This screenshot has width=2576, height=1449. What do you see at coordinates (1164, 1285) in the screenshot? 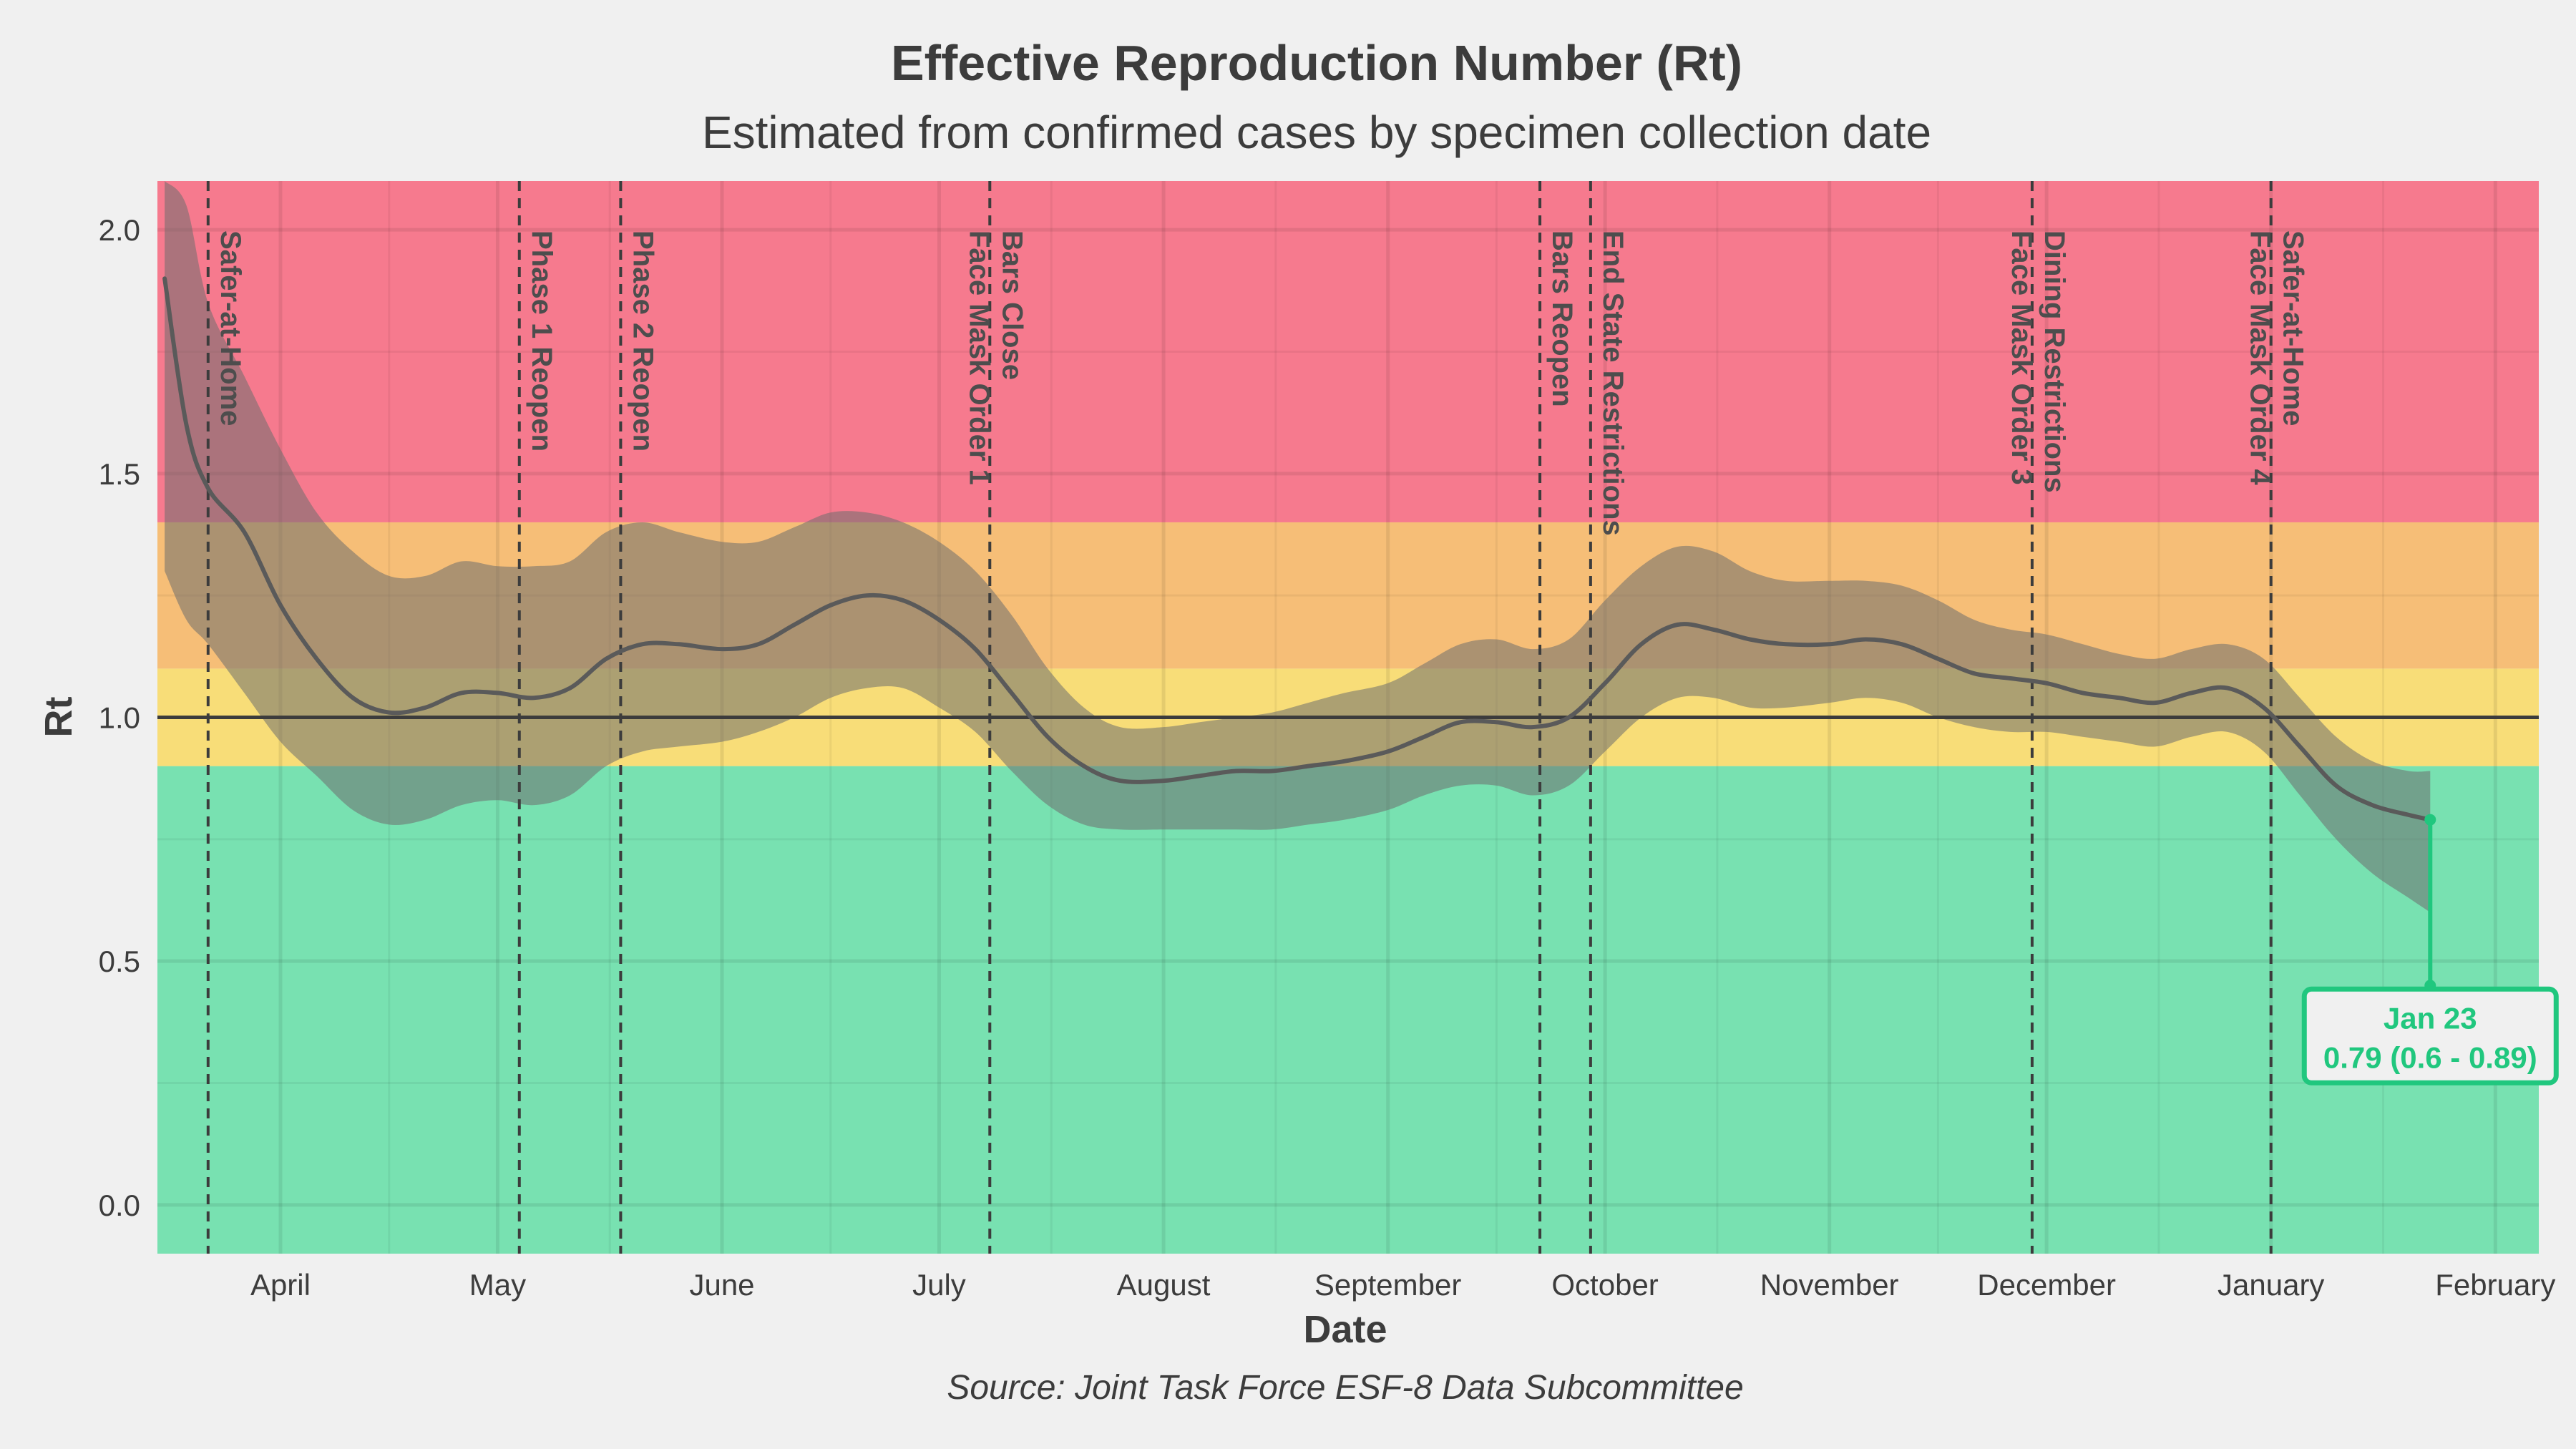
I see `x-tick-label: August` at bounding box center [1164, 1285].